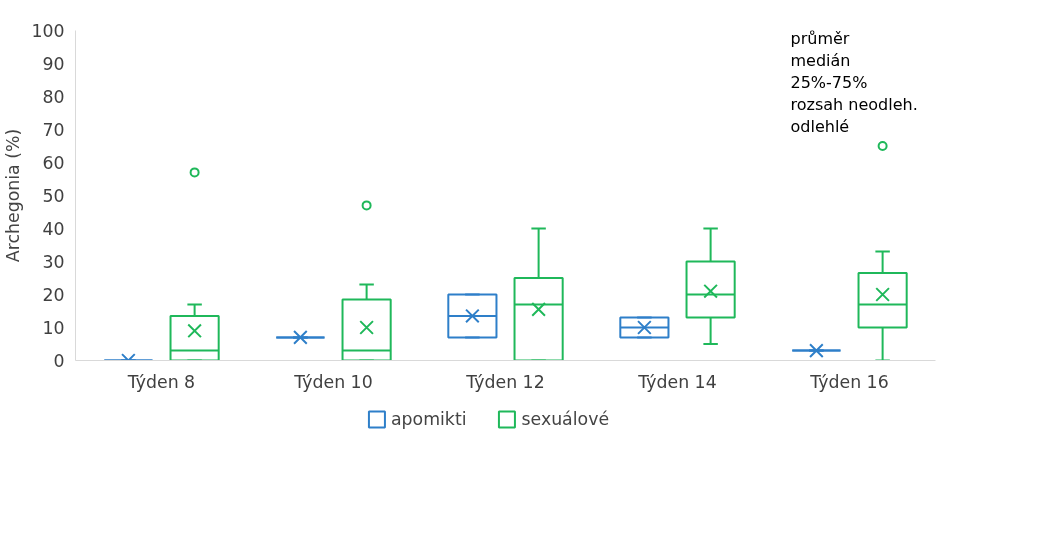 The width and height of the screenshot is (1037, 538). What do you see at coordinates (854, 104) in the screenshot?
I see `annotation: rozsah neodleh.` at bounding box center [854, 104].